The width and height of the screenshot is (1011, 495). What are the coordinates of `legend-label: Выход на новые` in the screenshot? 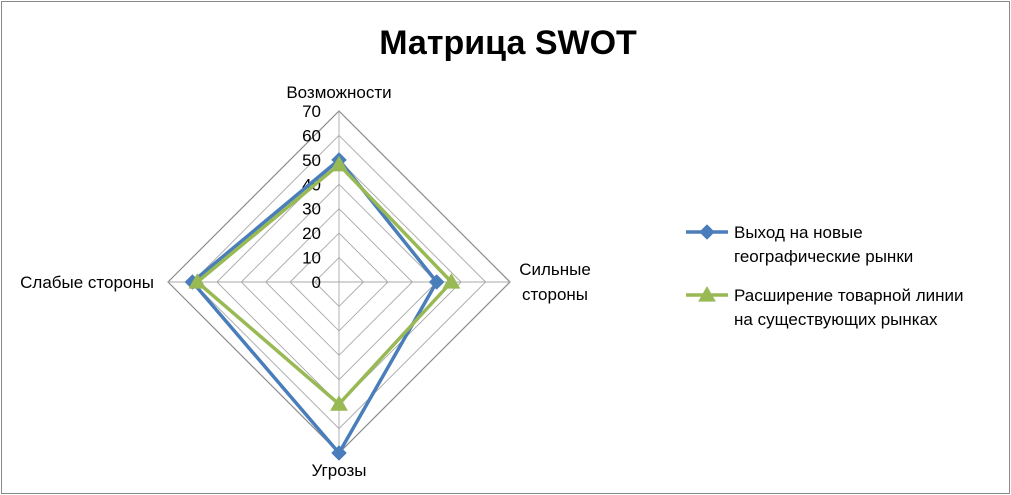 It's located at (798, 232).